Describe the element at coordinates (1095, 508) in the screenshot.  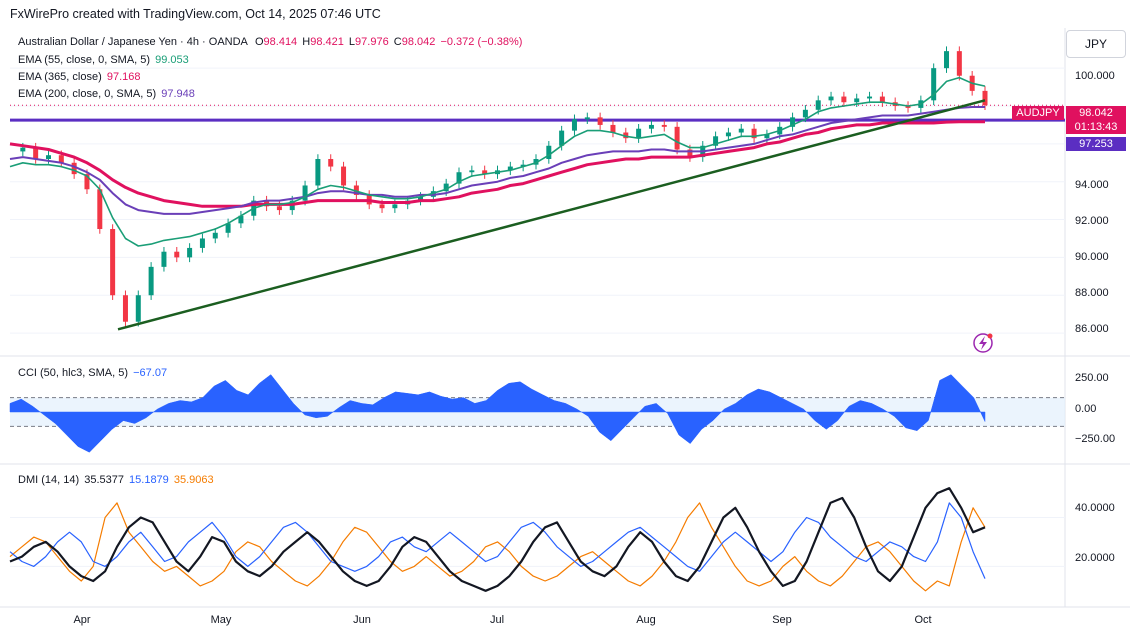
I see `dmi-tick: 40.0000` at that location.